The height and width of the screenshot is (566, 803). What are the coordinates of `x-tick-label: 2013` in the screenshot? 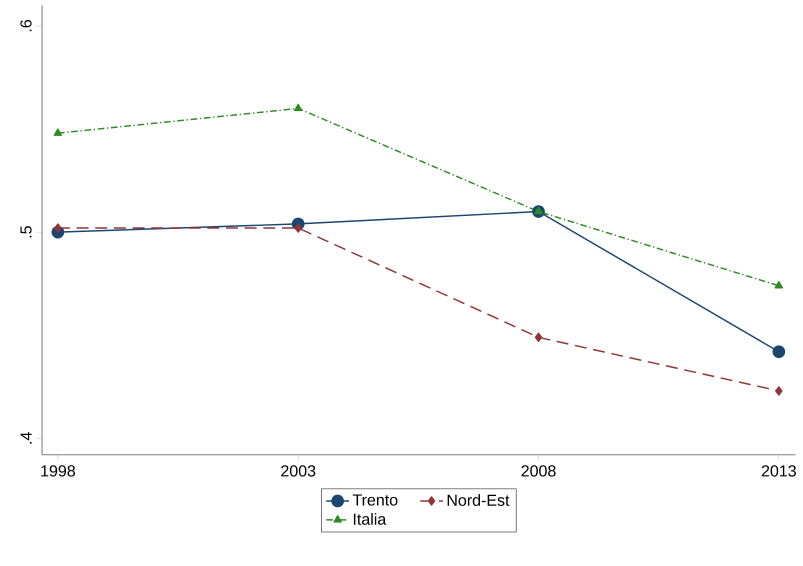 It's located at (779, 471).